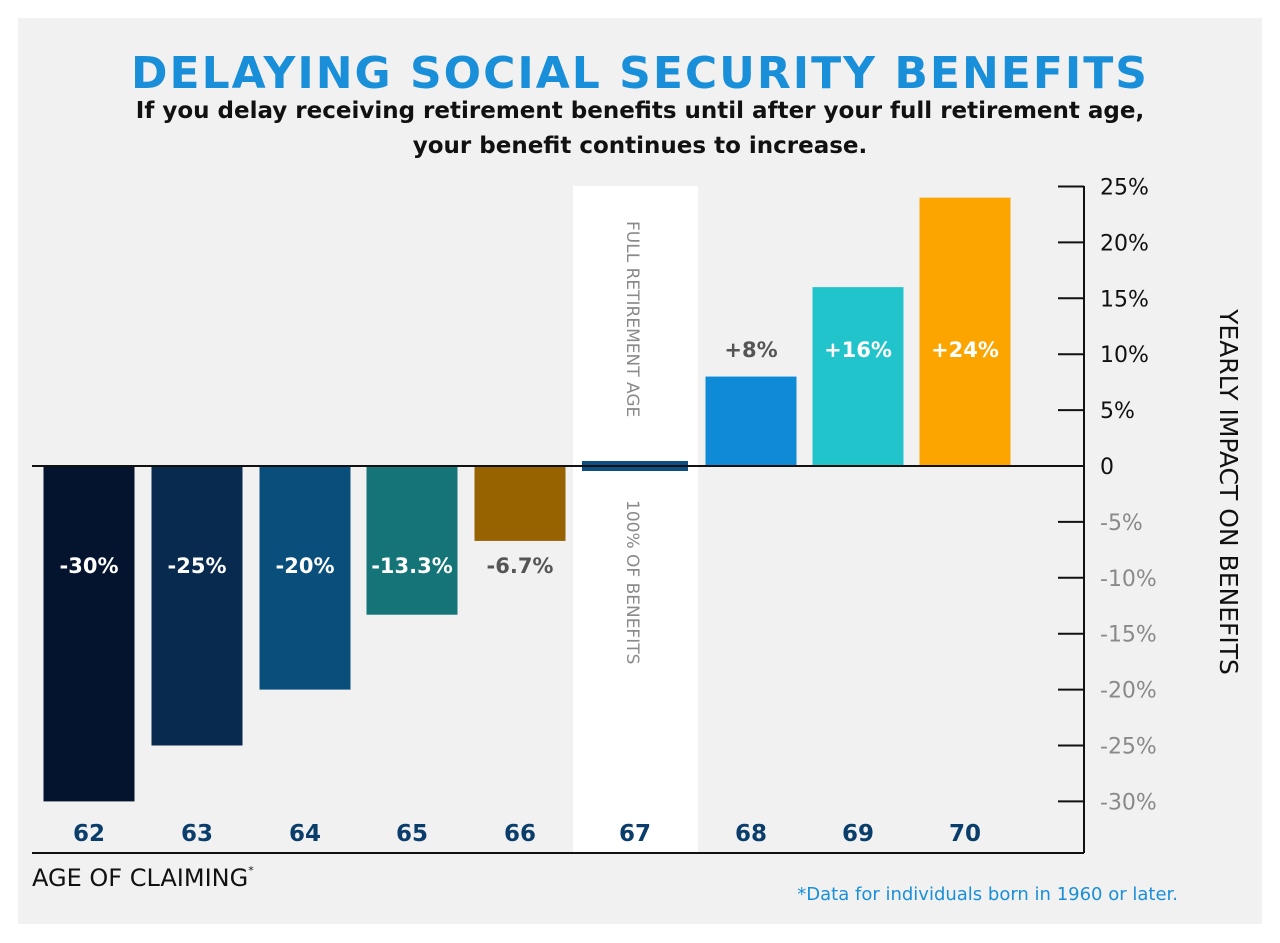 This screenshot has height=943, width=1280. What do you see at coordinates (858, 350) in the screenshot?
I see `data-label-age-69: +16%` at bounding box center [858, 350].